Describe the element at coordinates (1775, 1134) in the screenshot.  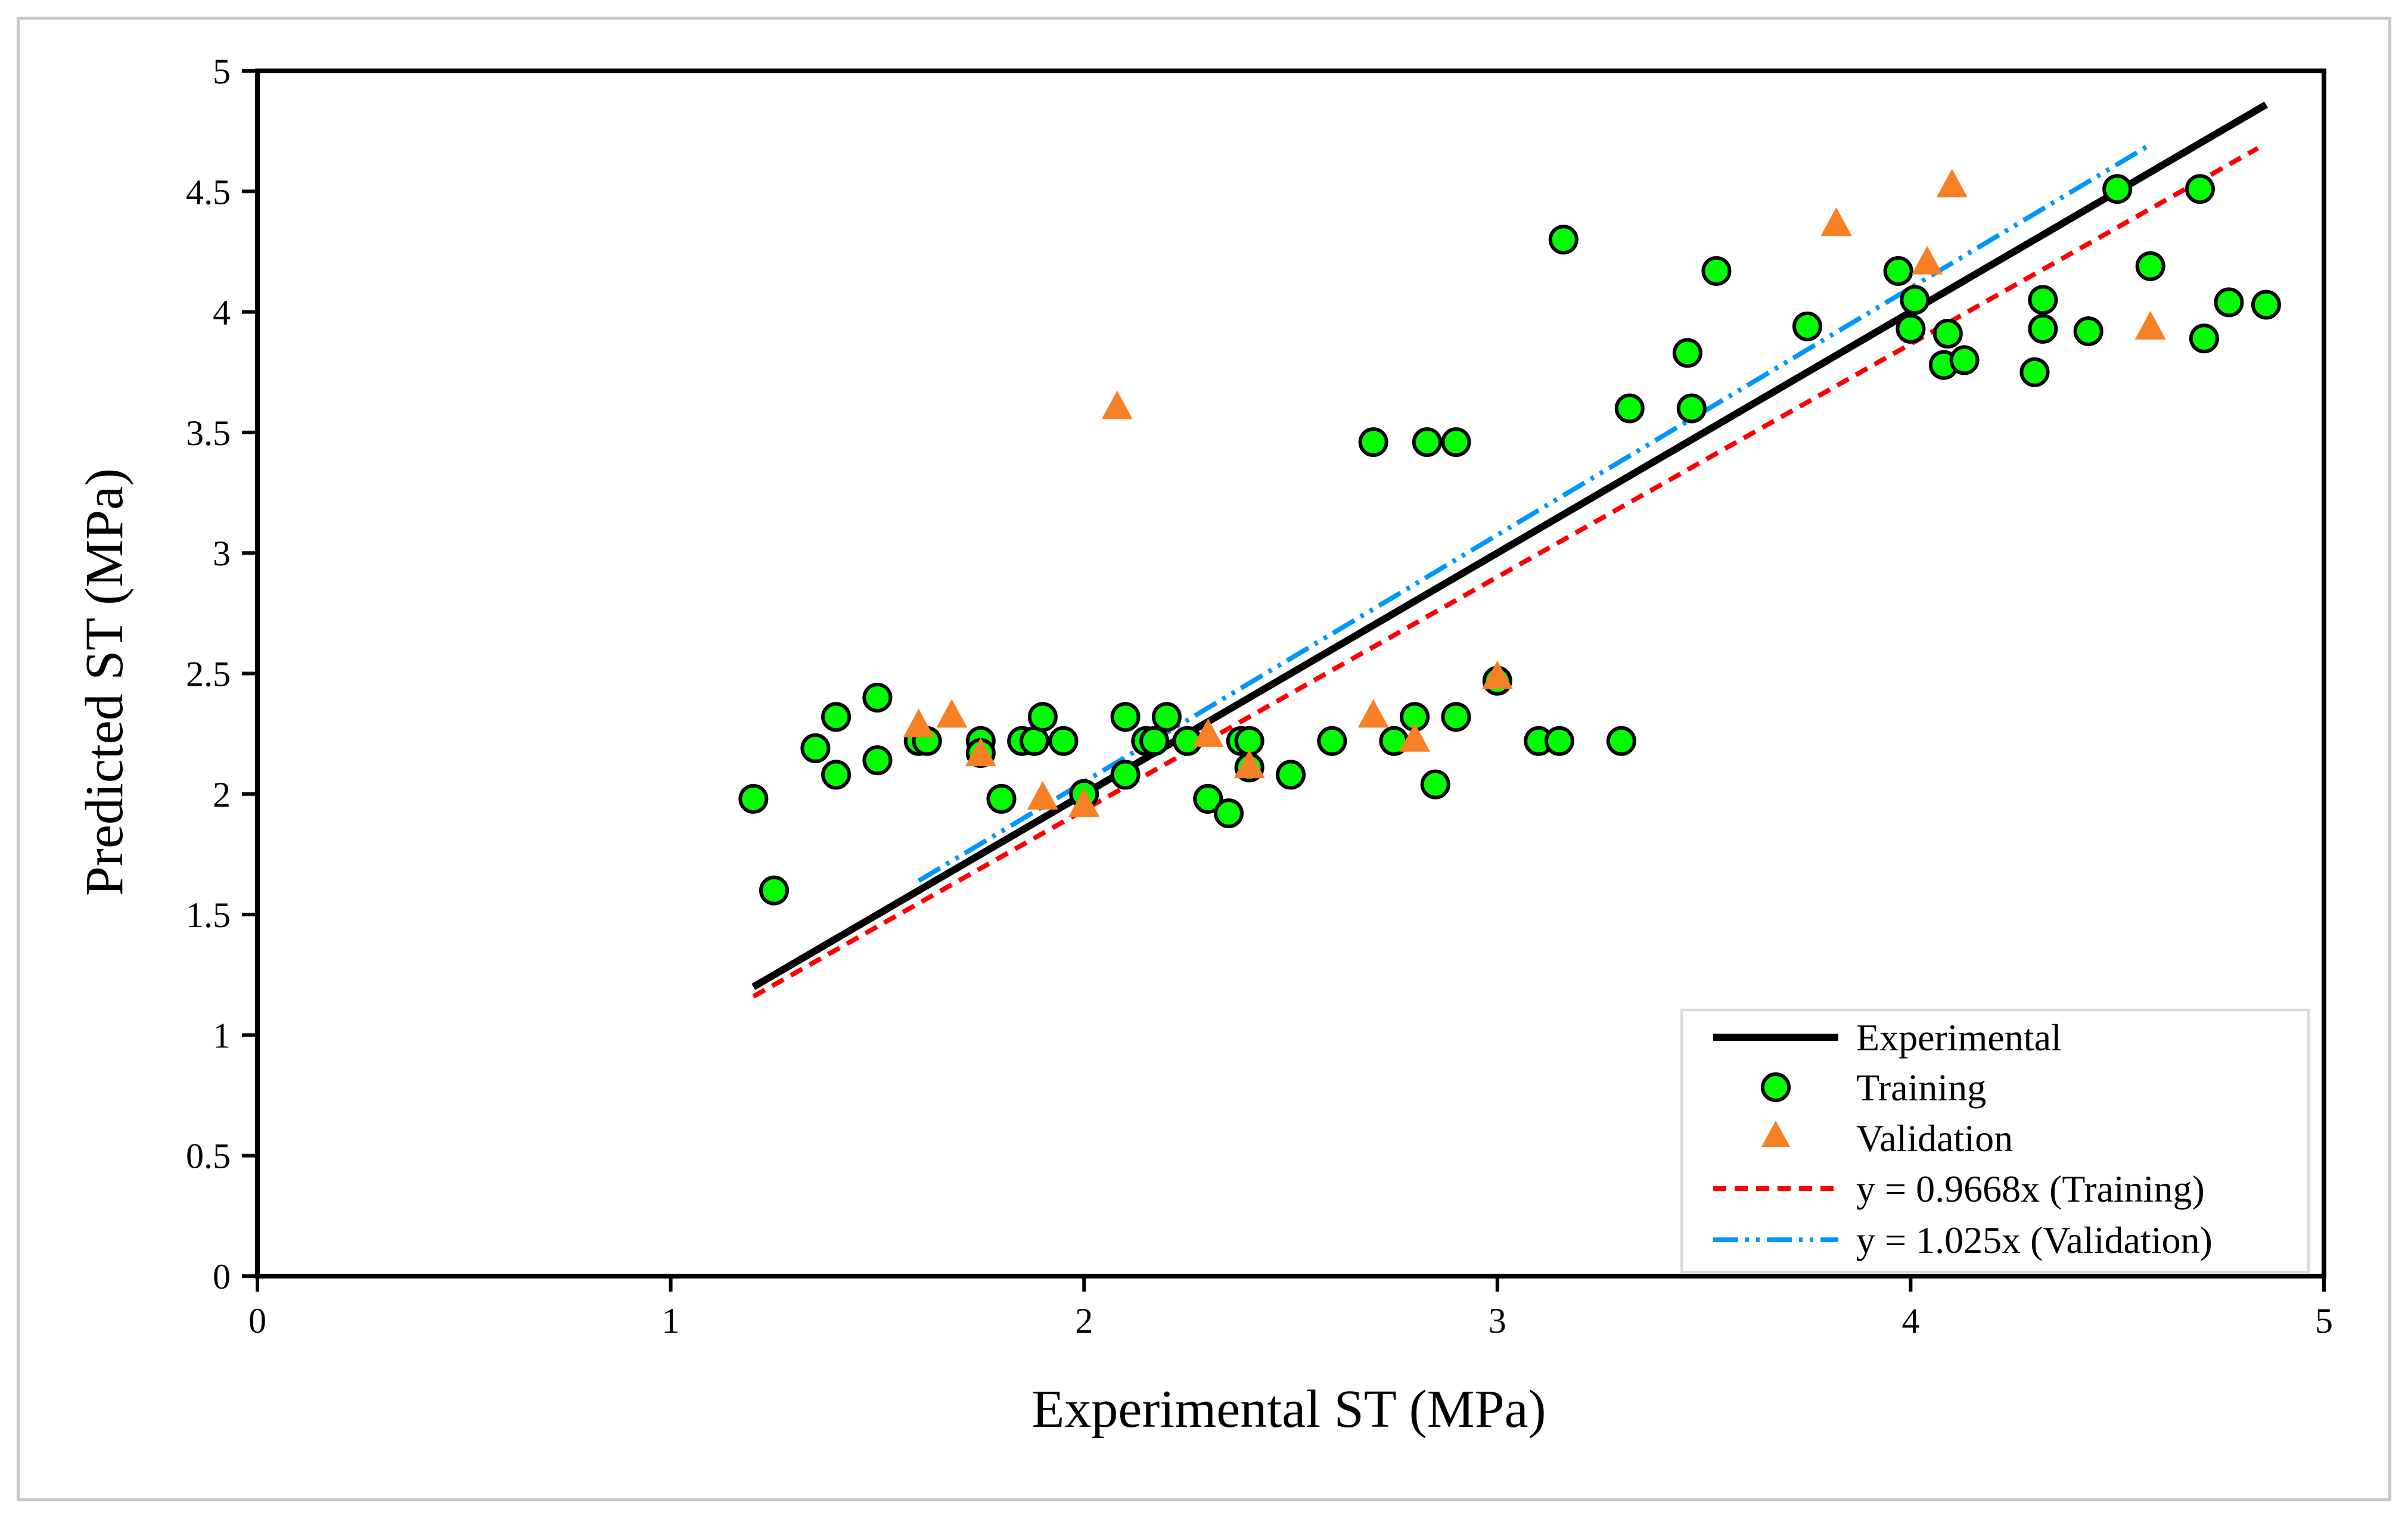
I see `legend-swatch-validation` at that location.